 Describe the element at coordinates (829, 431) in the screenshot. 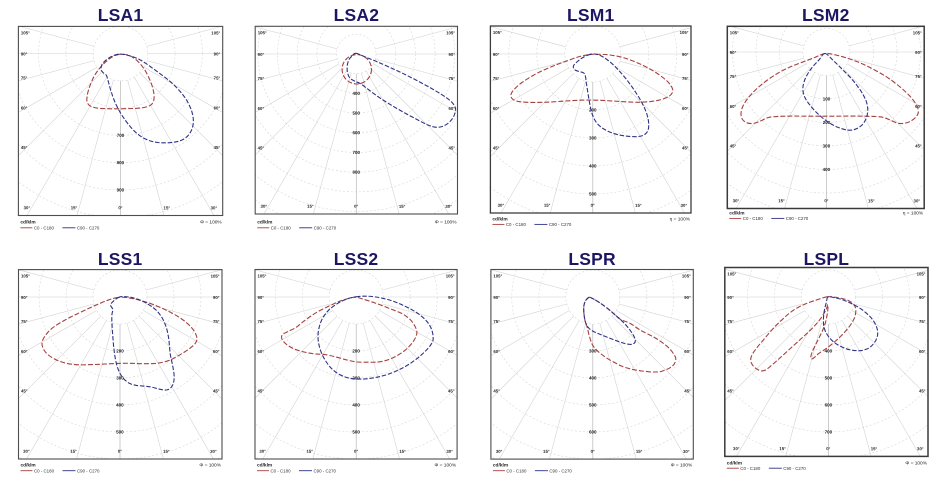

I see `svg-text: 700` at that location.